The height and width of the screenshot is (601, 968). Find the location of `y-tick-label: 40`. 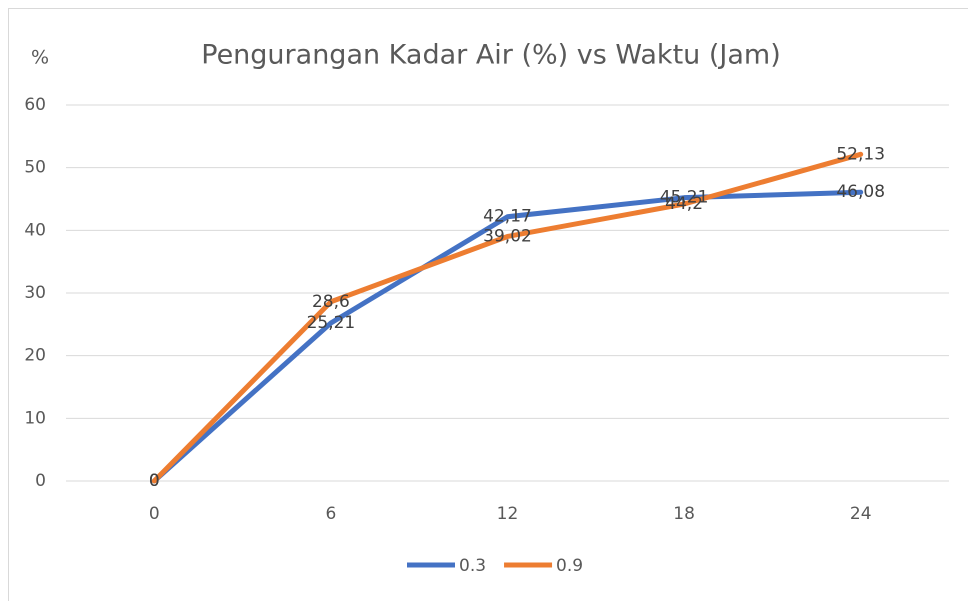

y-tick-label: 40 is located at coordinates (35, 230).